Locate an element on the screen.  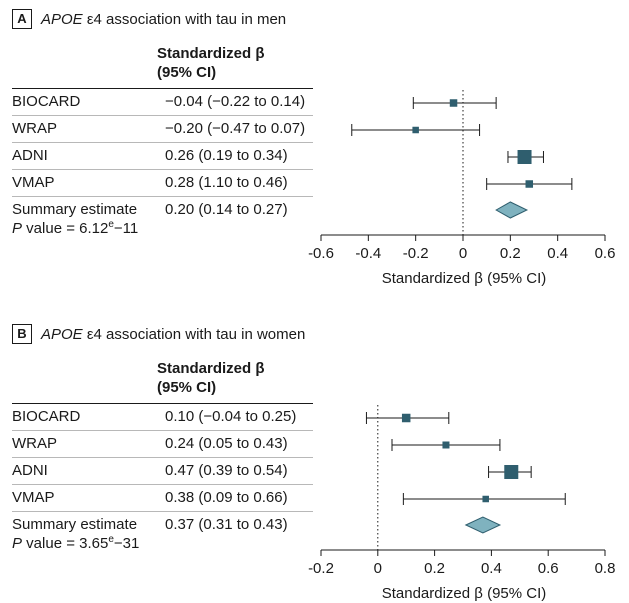
table-row: ADNI 0.47 (0.39 to 0.54) is located at coordinates (162, 471).